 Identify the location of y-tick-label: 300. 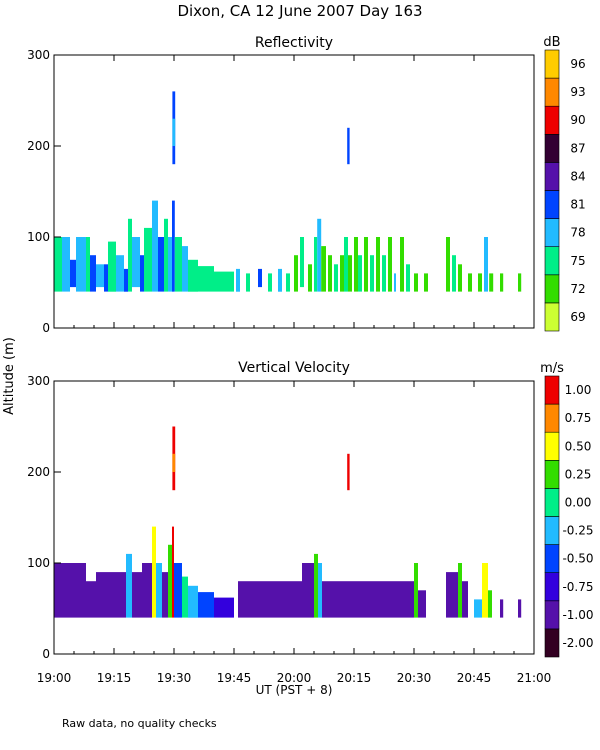
(38, 381).